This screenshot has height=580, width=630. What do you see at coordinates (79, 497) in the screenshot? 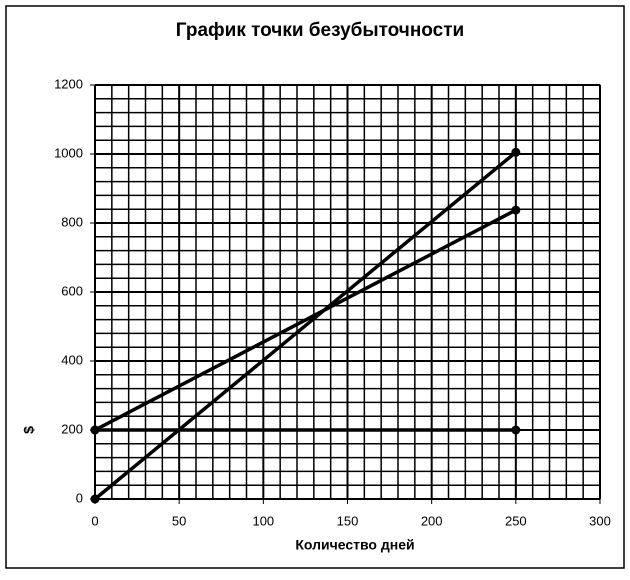
I see `y-tick-label: 0` at bounding box center [79, 497].